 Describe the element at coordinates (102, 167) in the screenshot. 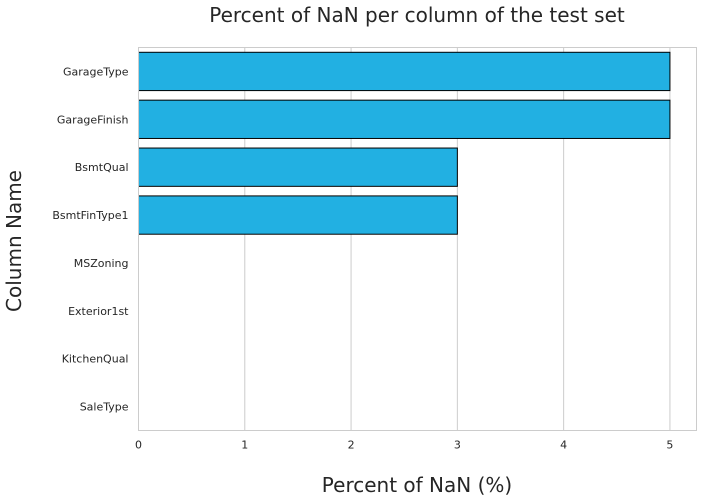

I see `y-tick-label: BsmtQual` at that location.